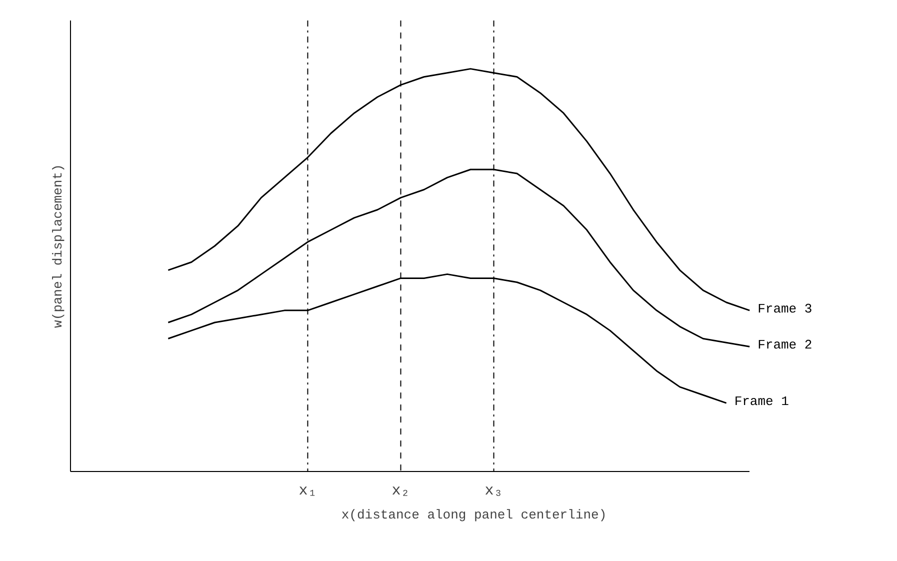 This screenshot has height=561, width=897. Describe the element at coordinates (785, 308) in the screenshot. I see `series-label: Frame 3` at that location.